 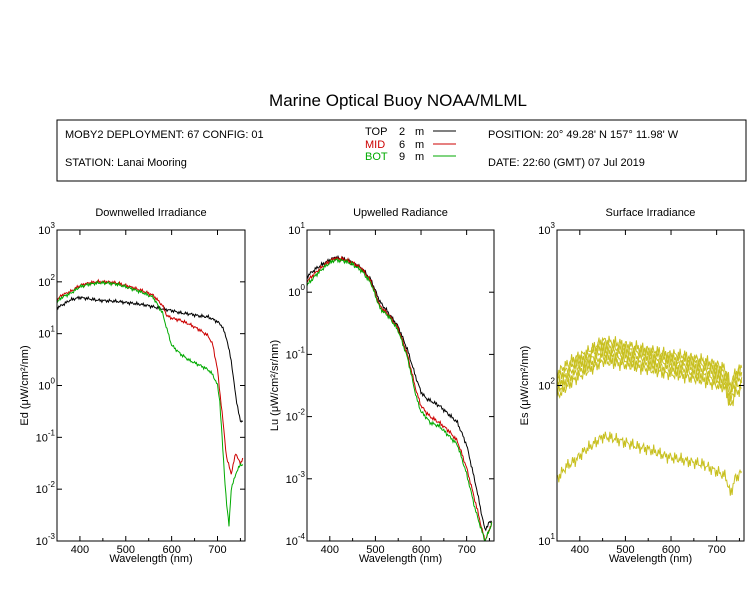 I want to click on legend-entry-mid: MID 6 m, so click(x=410, y=145).